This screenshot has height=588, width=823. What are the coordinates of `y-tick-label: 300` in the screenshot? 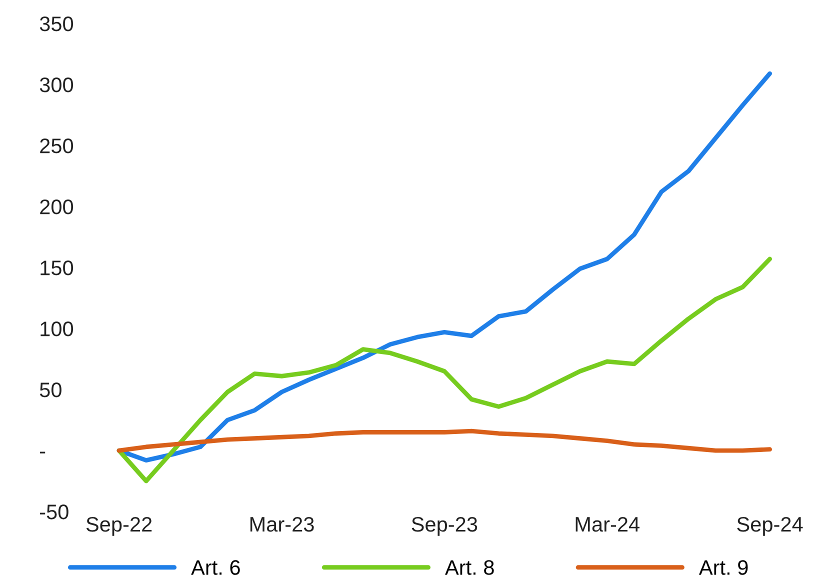 It's located at (57, 85).